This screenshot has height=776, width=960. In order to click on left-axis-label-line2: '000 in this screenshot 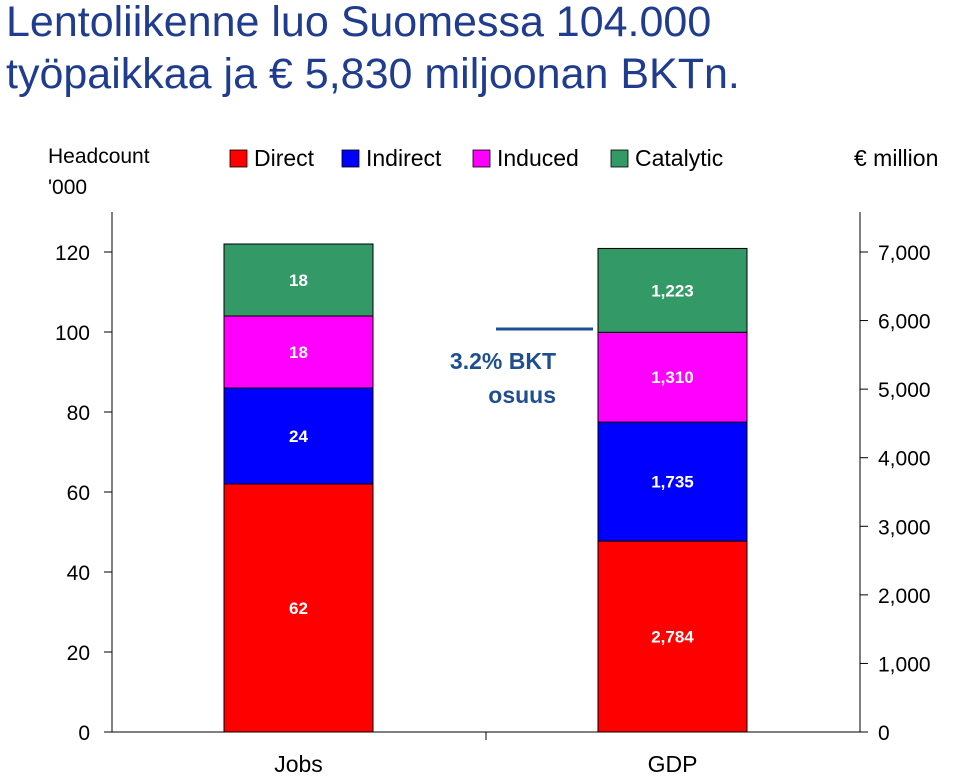, I will do `click(67, 187)`.